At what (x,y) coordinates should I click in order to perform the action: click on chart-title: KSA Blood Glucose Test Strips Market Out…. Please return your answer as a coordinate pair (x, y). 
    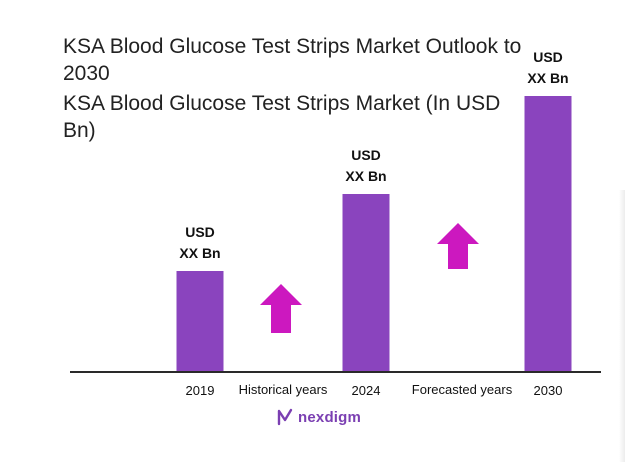
    Looking at the image, I should click on (292, 60).